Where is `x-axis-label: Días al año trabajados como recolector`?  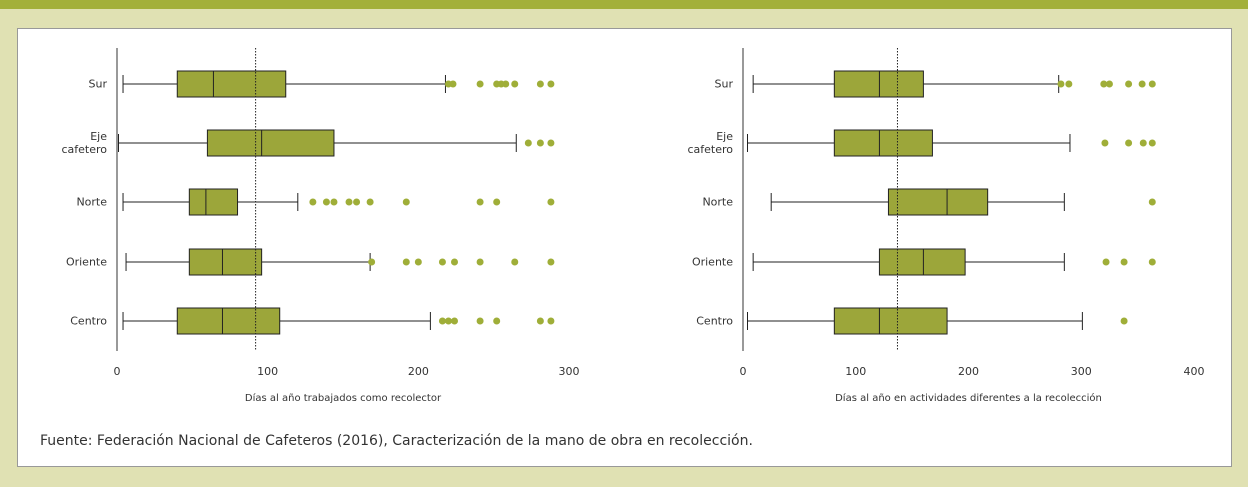 x-axis-label: Días al año trabajados como recolector is located at coordinates (343, 398).